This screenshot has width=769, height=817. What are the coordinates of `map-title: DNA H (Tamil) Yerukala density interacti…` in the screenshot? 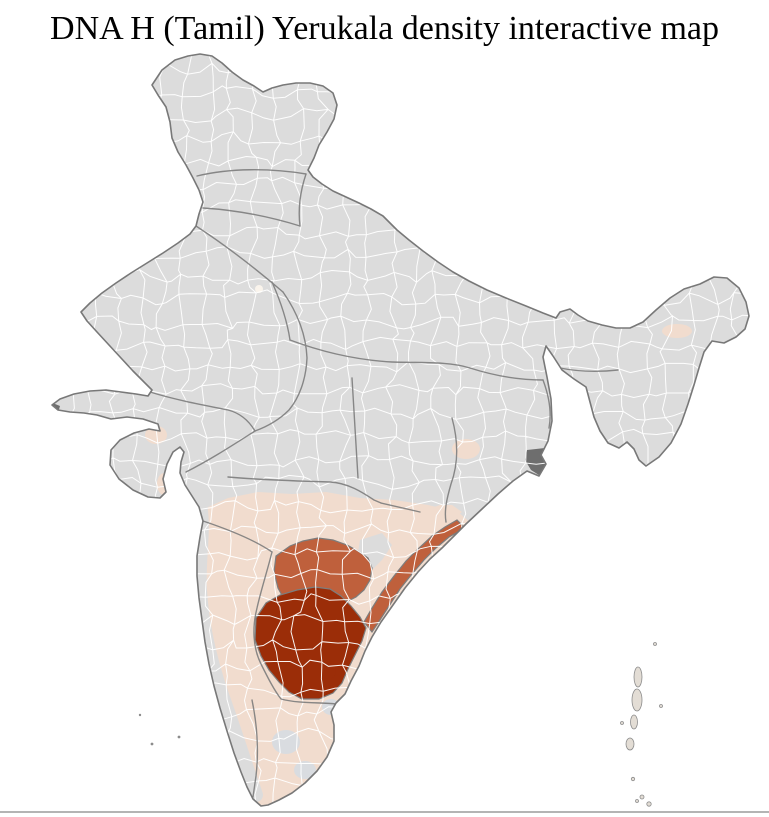 It's located at (384, 28).